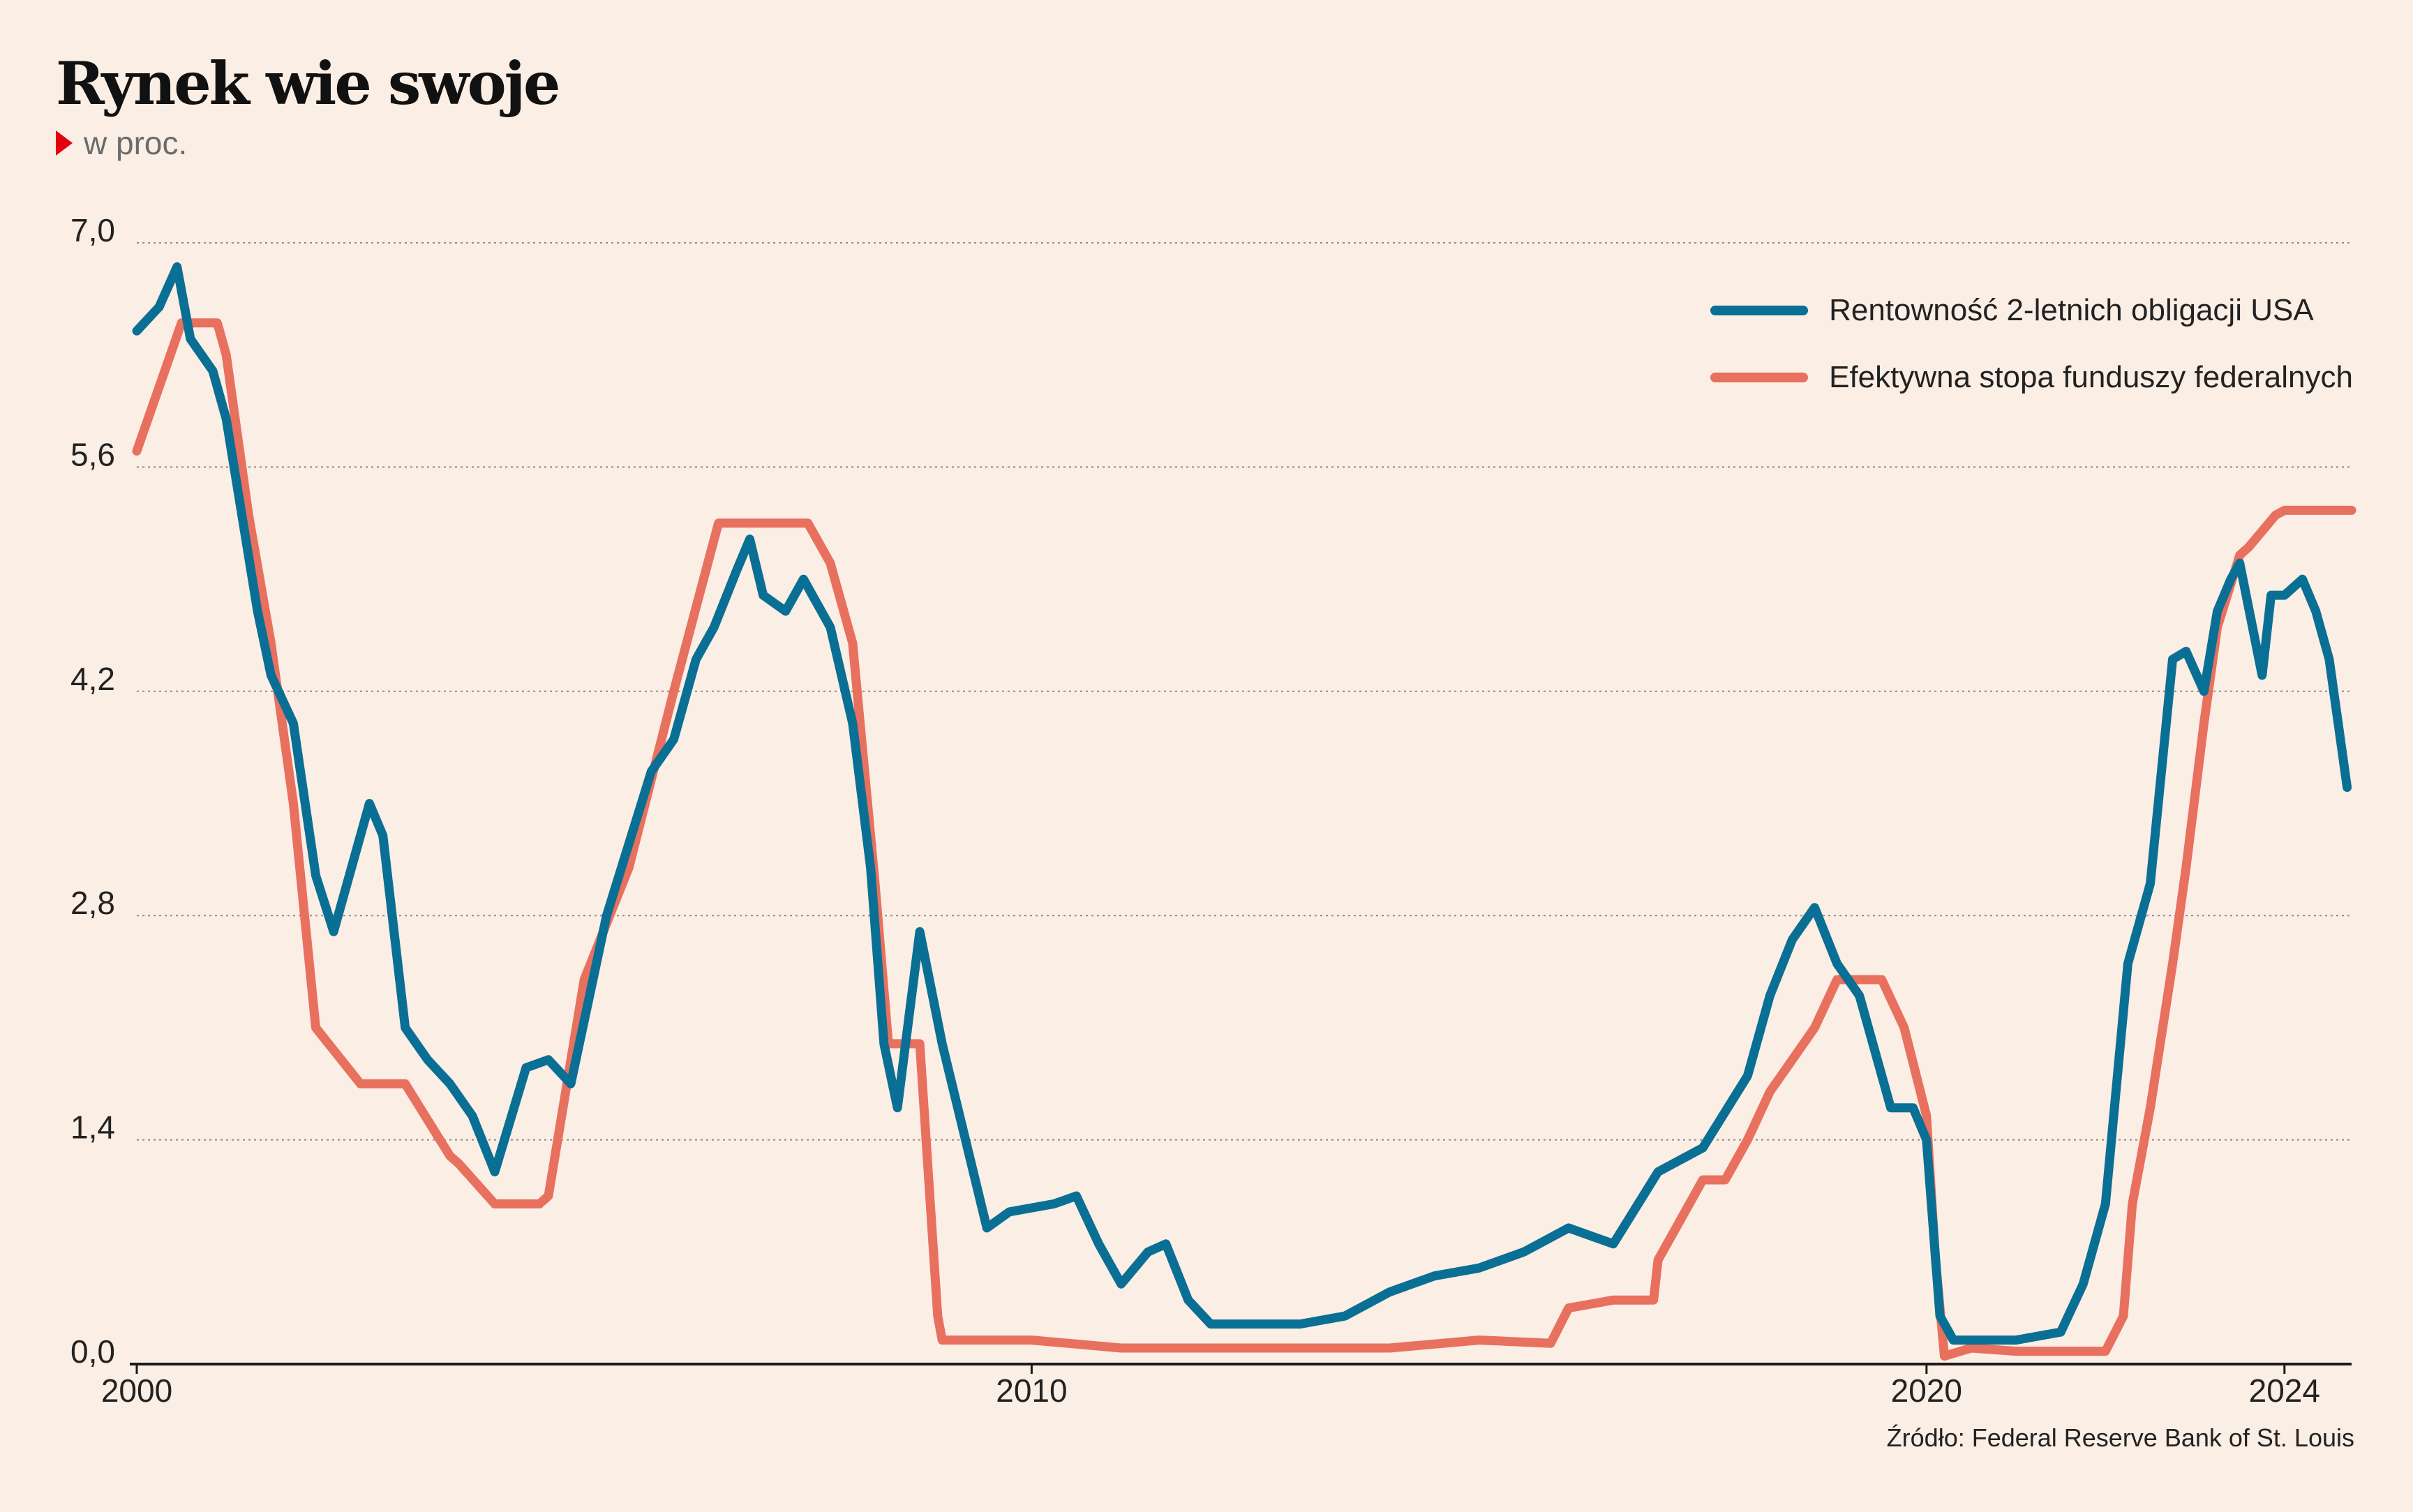 The height and width of the screenshot is (1512, 2413). What do you see at coordinates (136, 143) in the screenshot?
I see `unit-label: w proc.` at bounding box center [136, 143].